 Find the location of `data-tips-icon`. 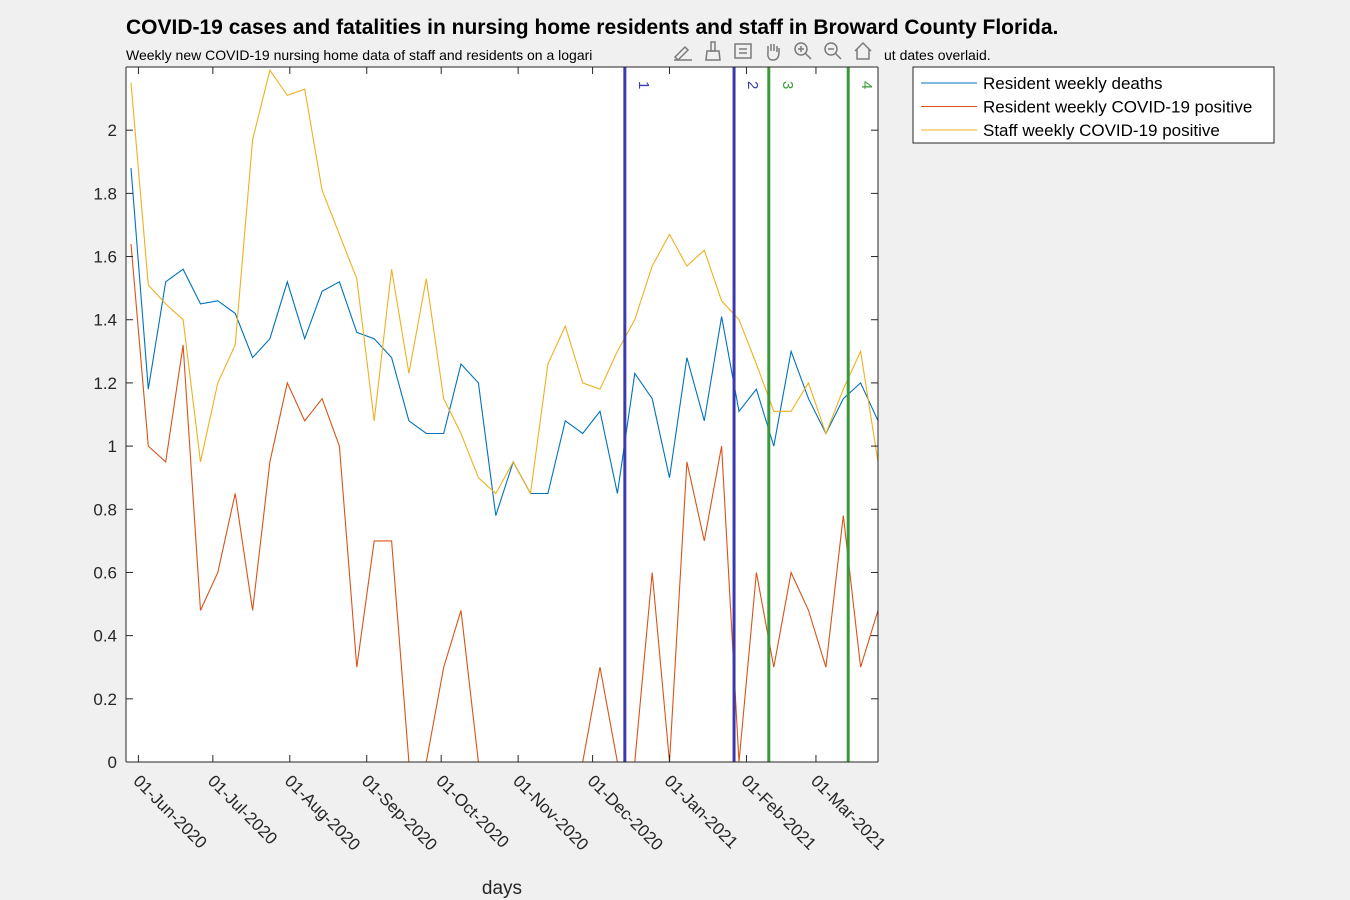

data-tips-icon is located at coordinates (743, 51).